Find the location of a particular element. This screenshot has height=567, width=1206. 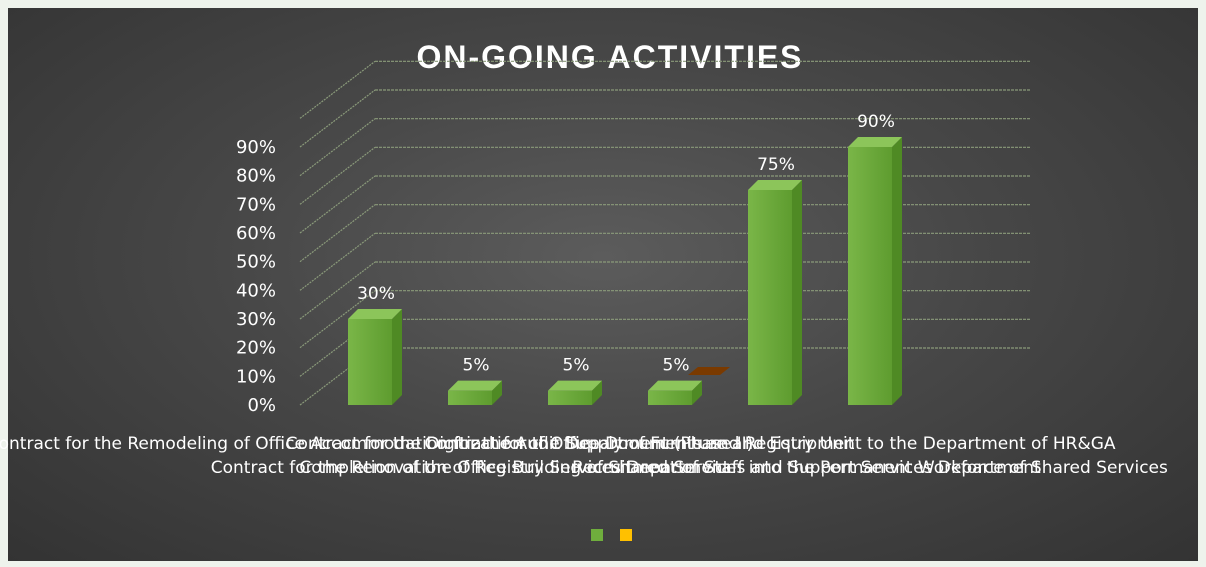

y-tick-label: 70% is located at coordinates (256, 204).